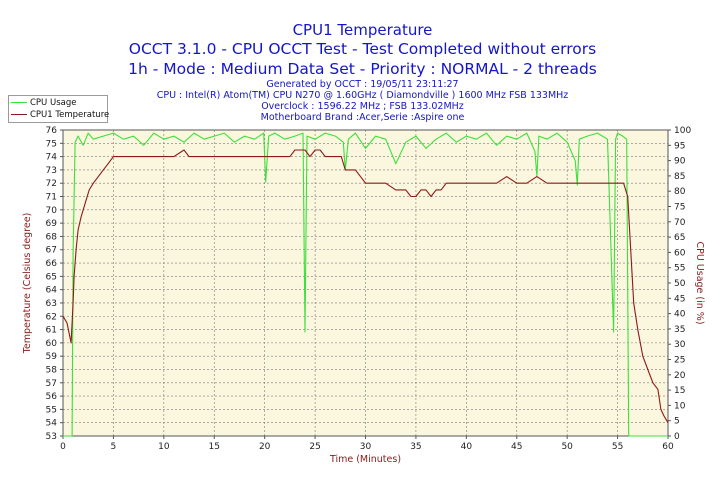  Describe the element at coordinates (52, 224) in the screenshot. I see `y-tick-label: 69` at that location.